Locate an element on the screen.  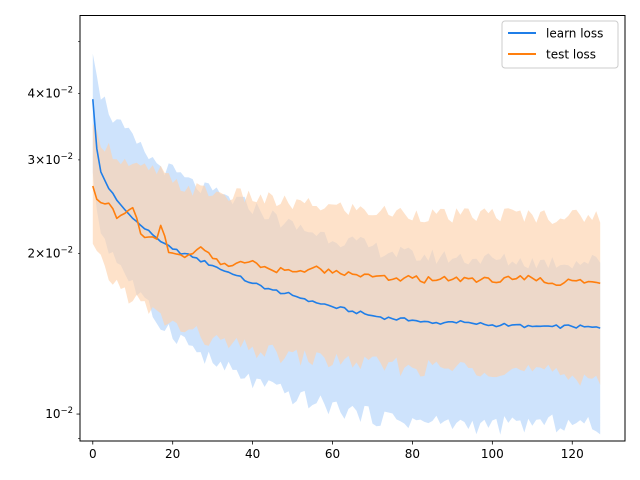
x-tick-label: 40 is located at coordinates (252, 454).